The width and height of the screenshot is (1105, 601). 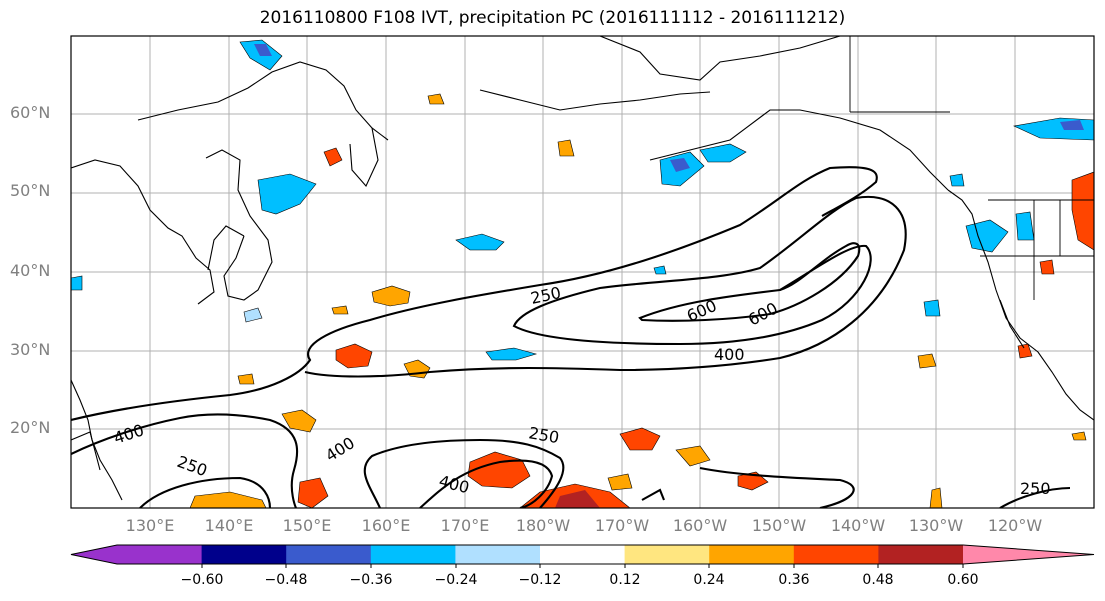 What do you see at coordinates (371, 580) in the screenshot?
I see `colorbar-tick-label: −0.36` at bounding box center [371, 580].